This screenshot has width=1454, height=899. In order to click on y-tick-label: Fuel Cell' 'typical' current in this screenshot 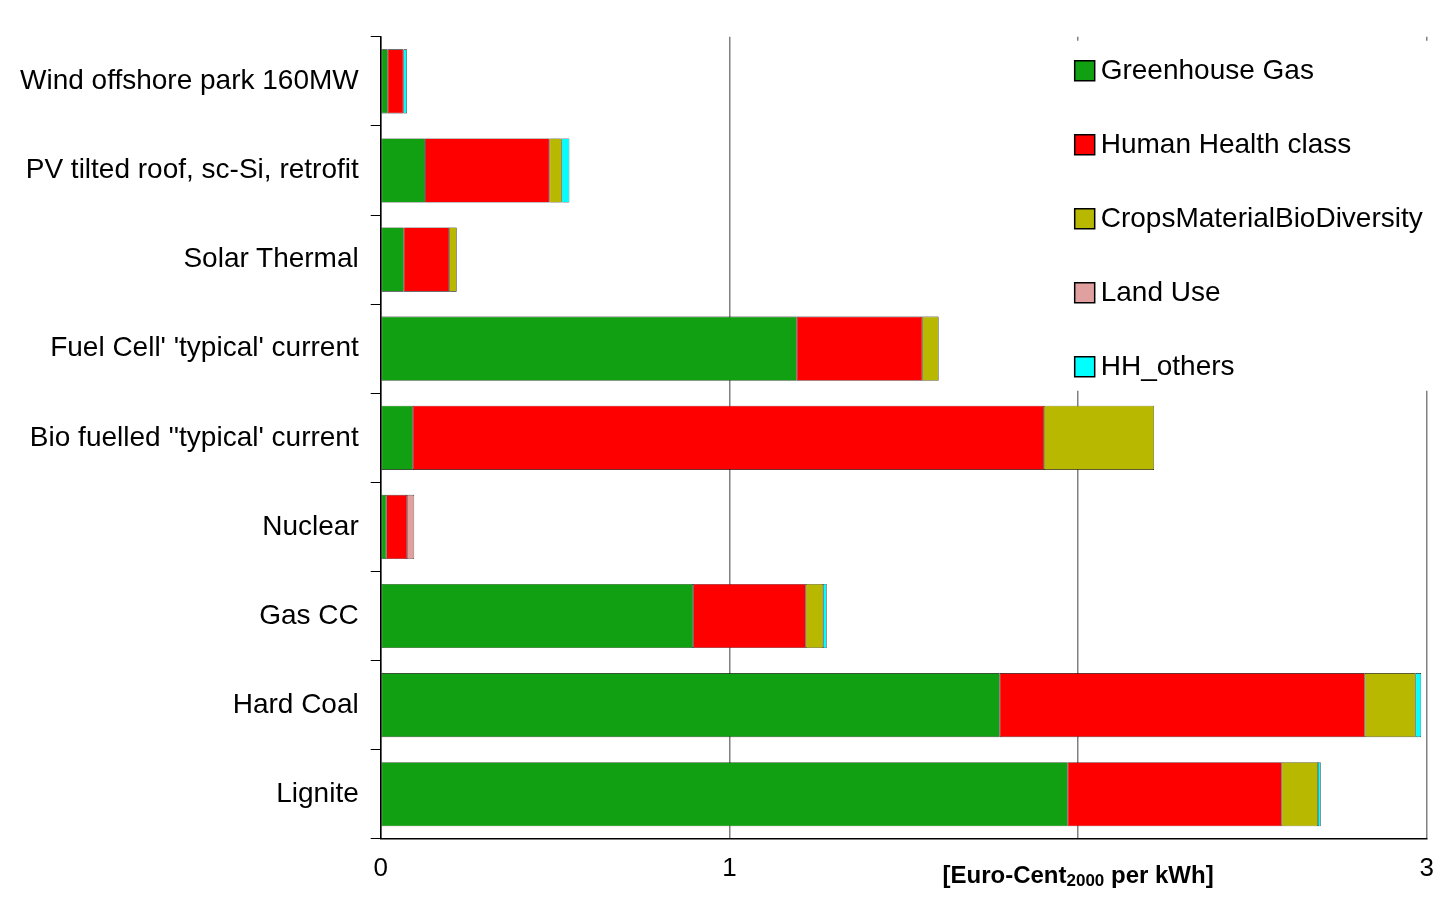, I will do `click(204, 347)`.